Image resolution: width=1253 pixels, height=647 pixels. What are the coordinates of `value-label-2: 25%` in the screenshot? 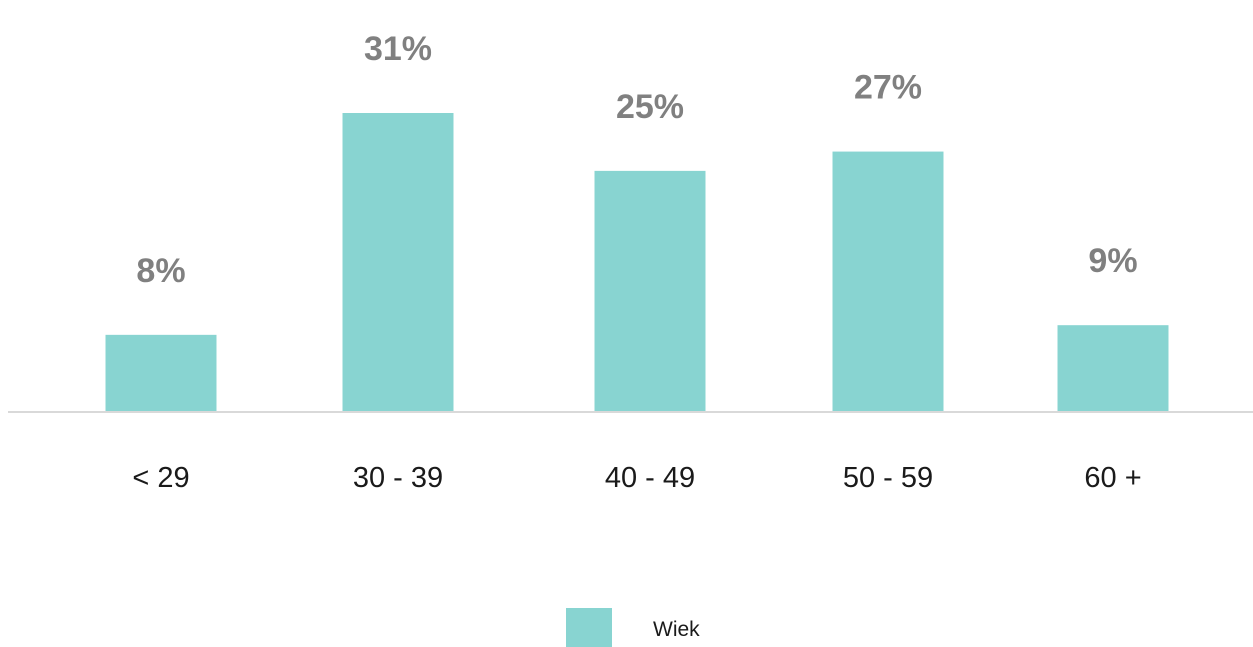 It's located at (650, 107).